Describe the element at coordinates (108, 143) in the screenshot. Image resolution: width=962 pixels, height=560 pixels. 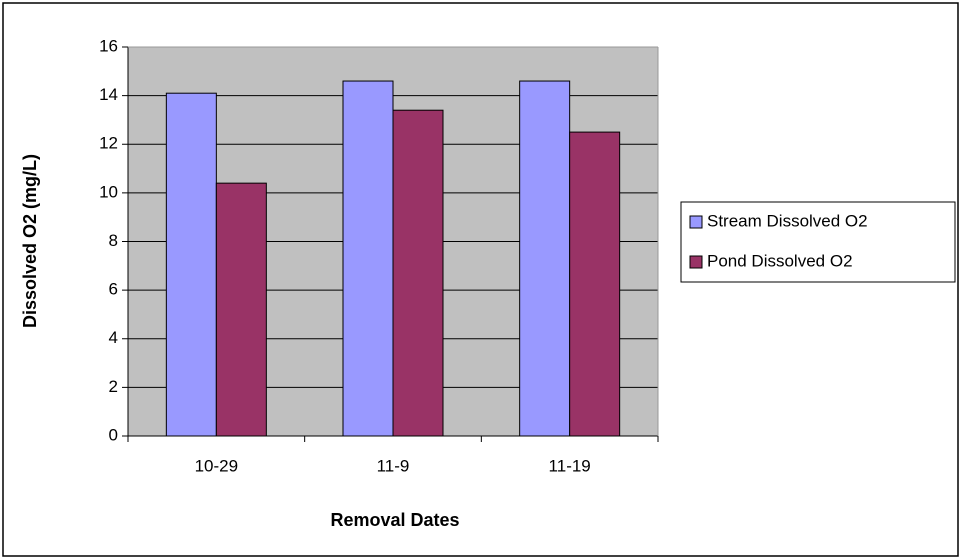
I see `y-tick-label: 12` at that location.